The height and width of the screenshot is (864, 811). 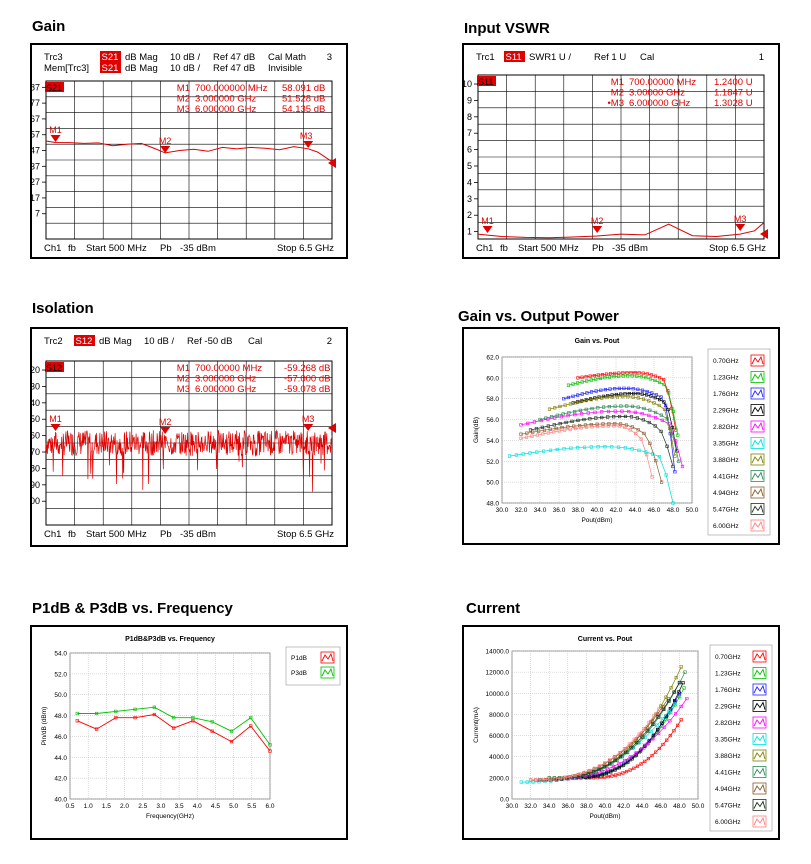 What do you see at coordinates (469, 100) in the screenshot?
I see `y-tick-label: 9` at bounding box center [469, 100].